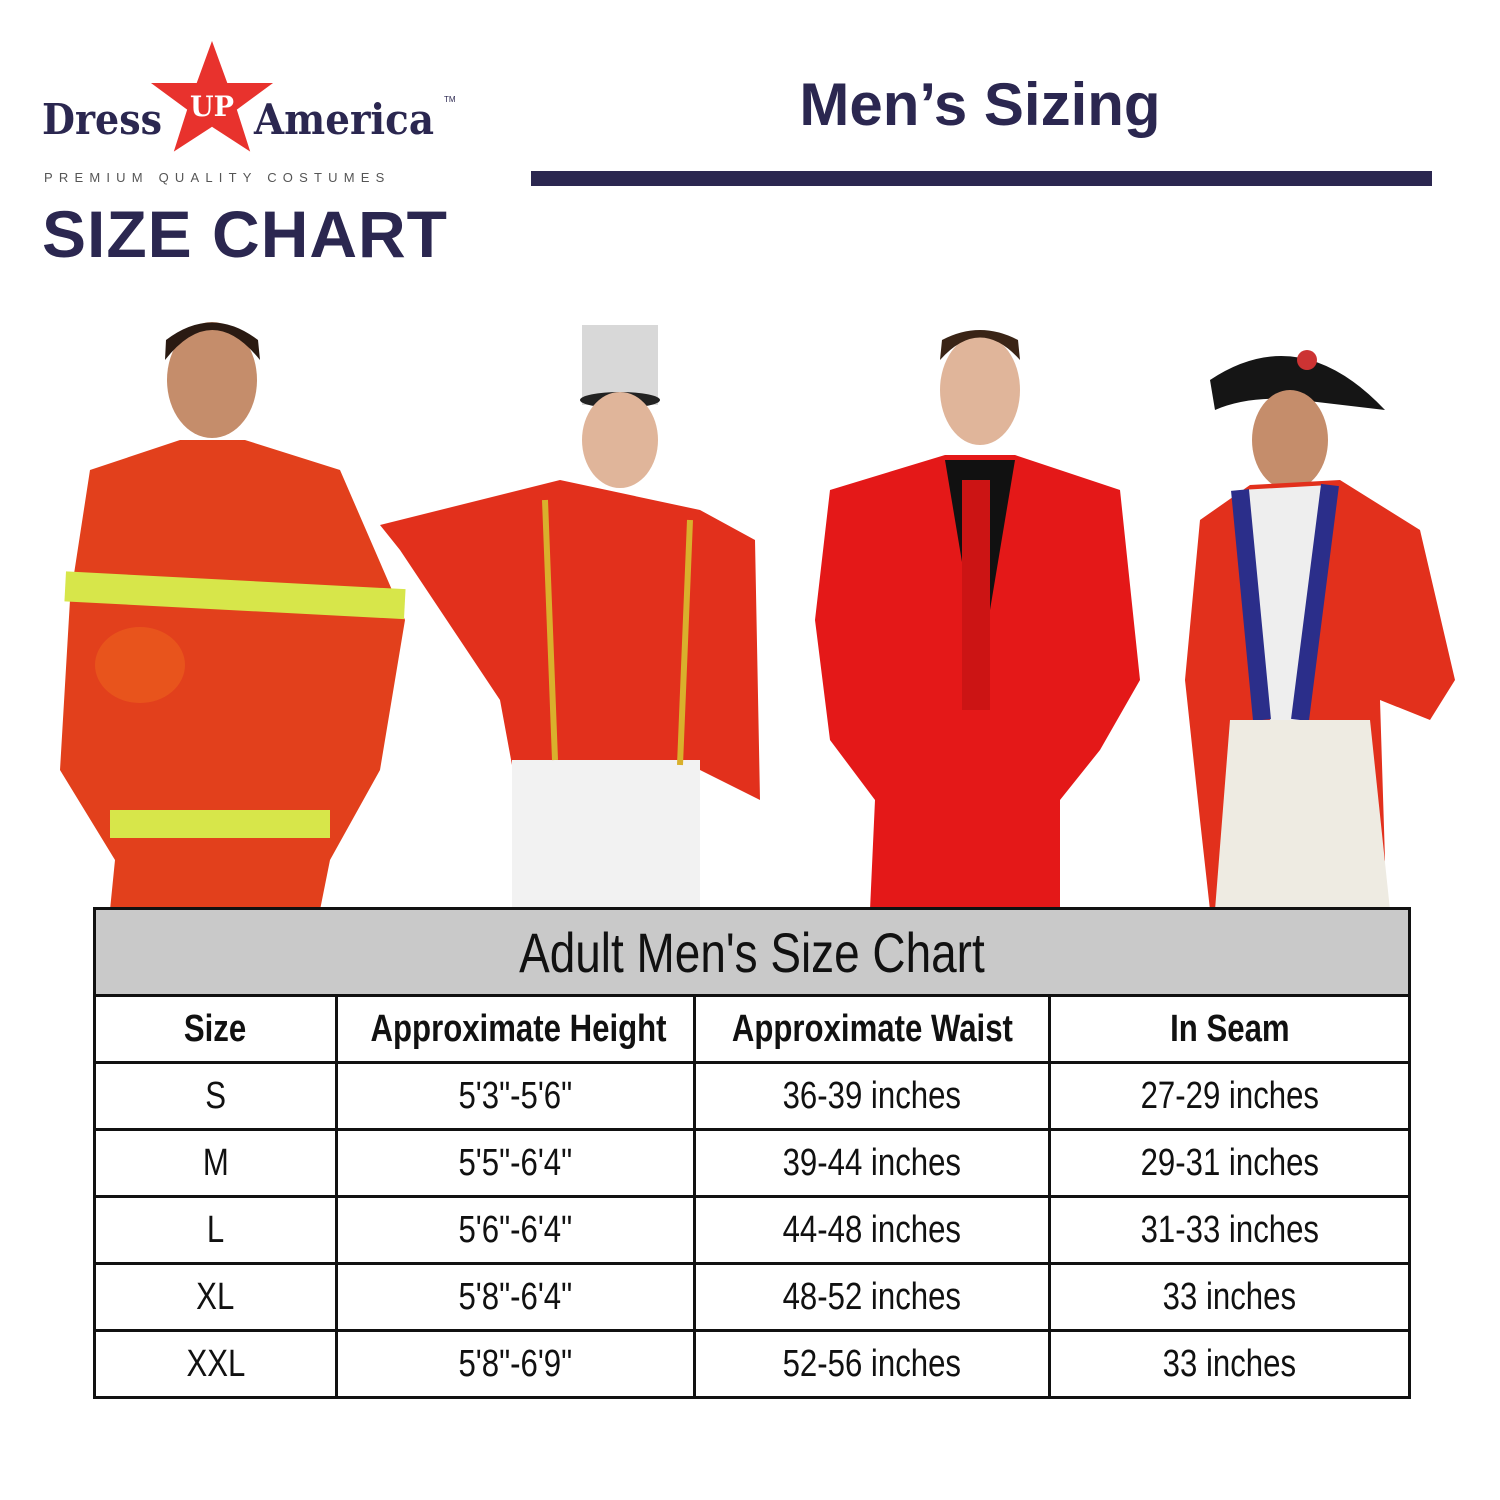  Describe the element at coordinates (570, 617) in the screenshot. I see `toy-soldier-costume-photo` at that location.